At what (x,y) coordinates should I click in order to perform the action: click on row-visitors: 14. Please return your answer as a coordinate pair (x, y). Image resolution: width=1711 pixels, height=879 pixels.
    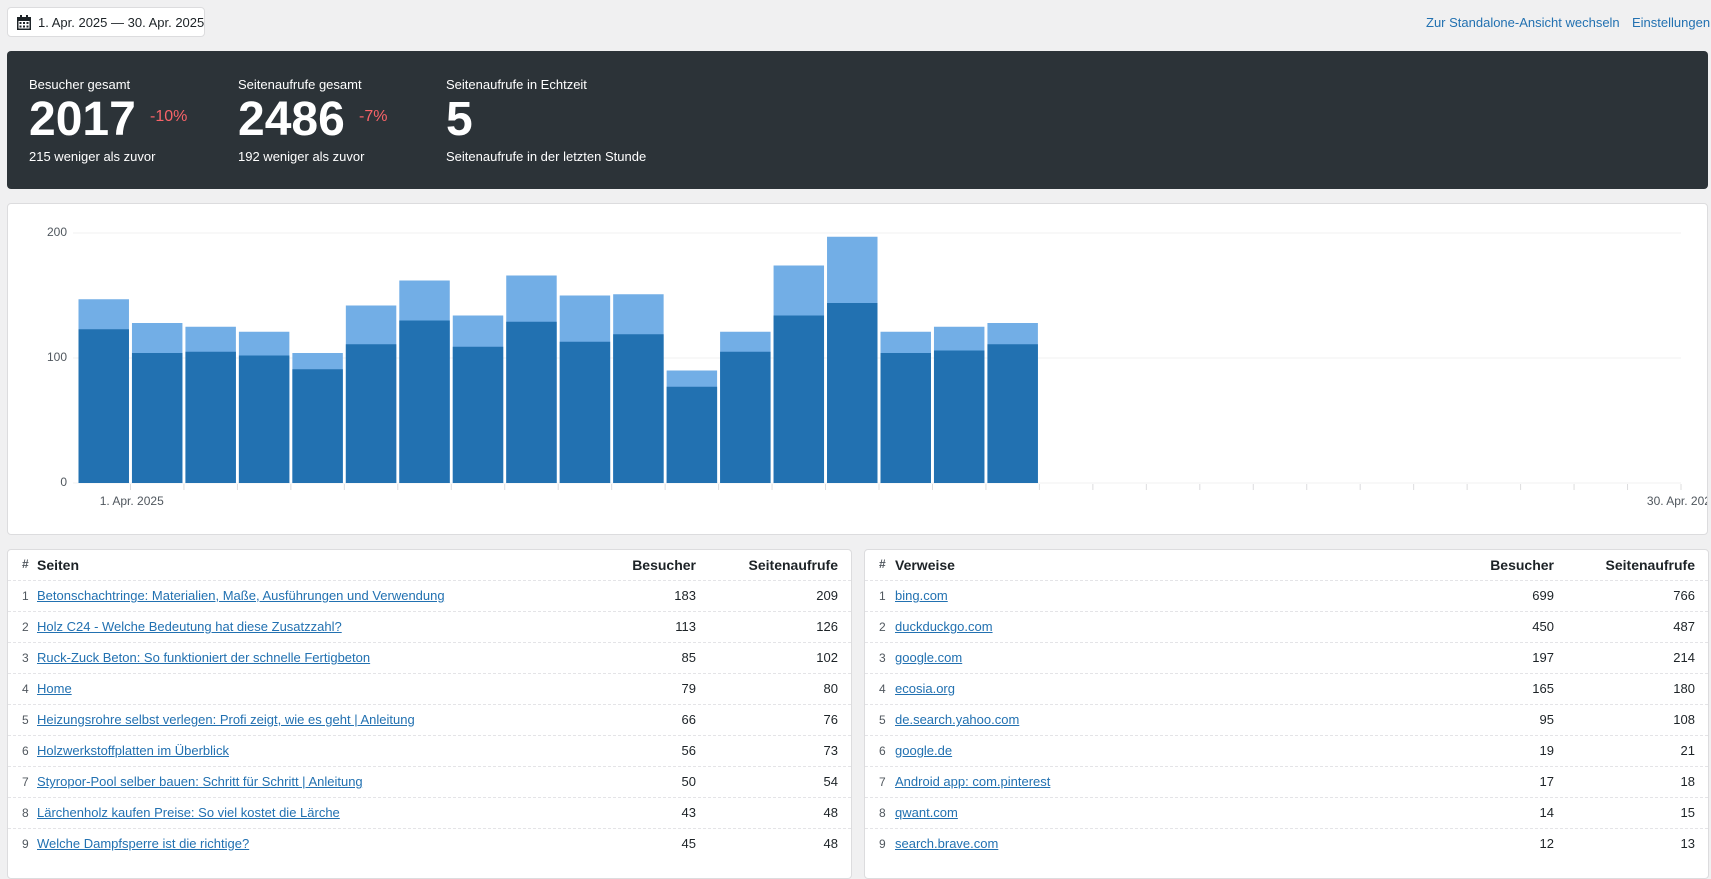
    Looking at the image, I should click on (1546, 812).